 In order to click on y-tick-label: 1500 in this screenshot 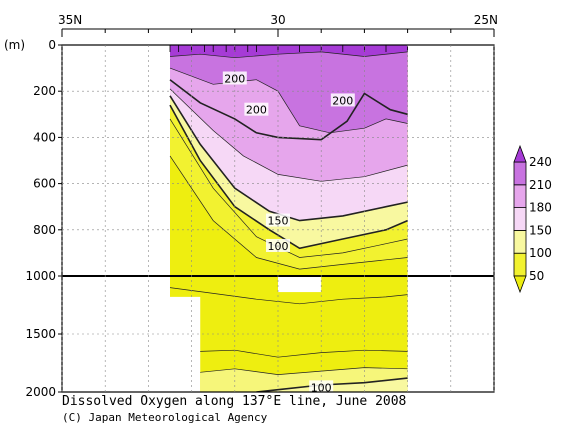, I will do `click(40, 334)`.